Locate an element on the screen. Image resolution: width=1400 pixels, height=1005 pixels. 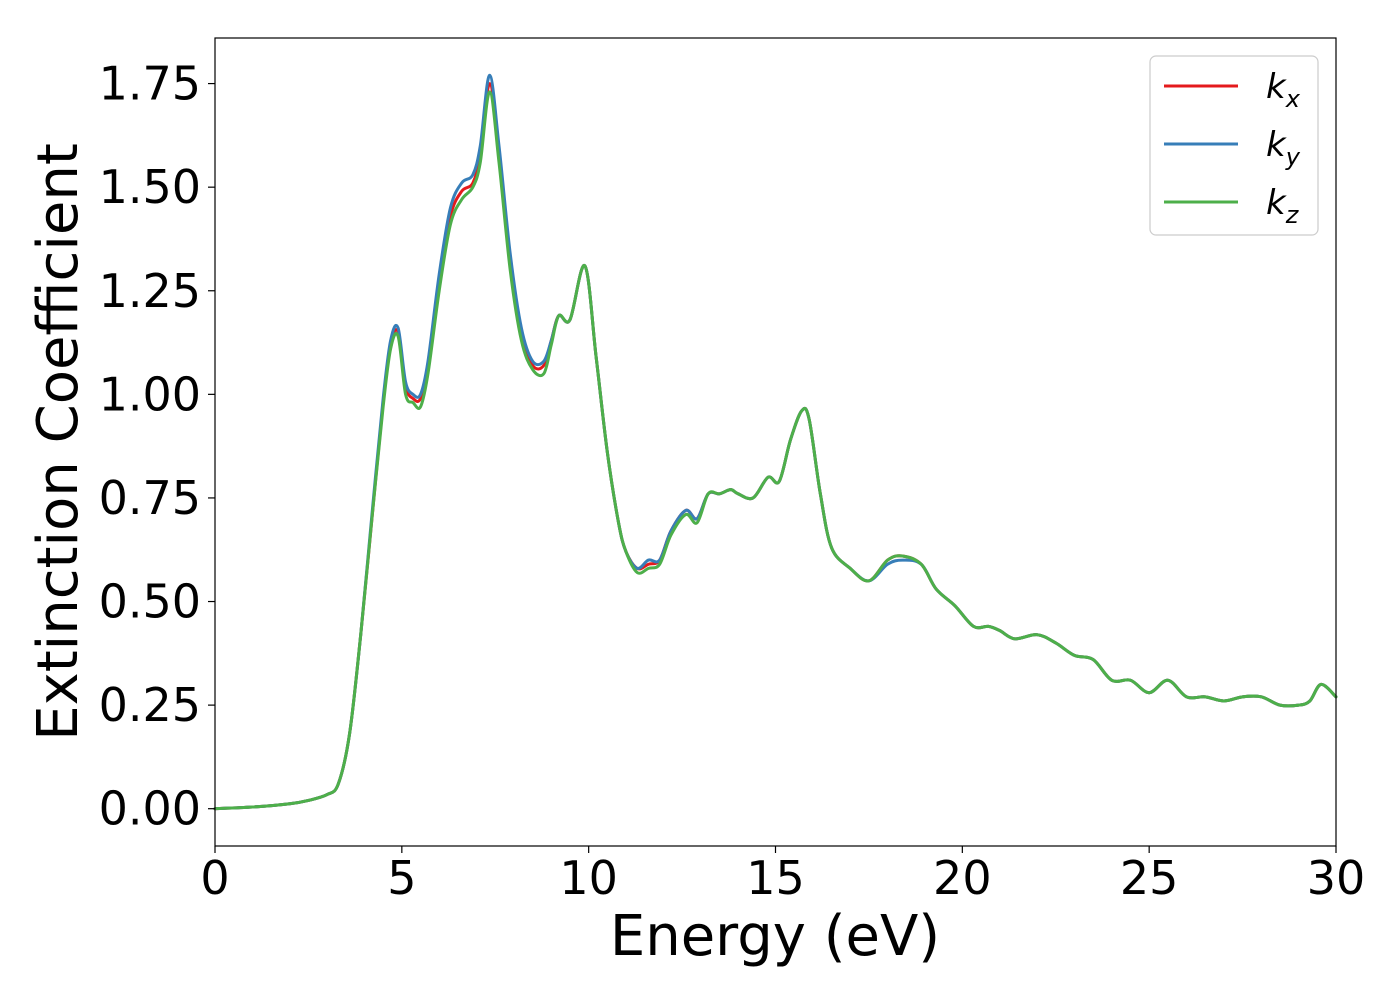
legend-label-subscript: z is located at coordinates (1292, 215).